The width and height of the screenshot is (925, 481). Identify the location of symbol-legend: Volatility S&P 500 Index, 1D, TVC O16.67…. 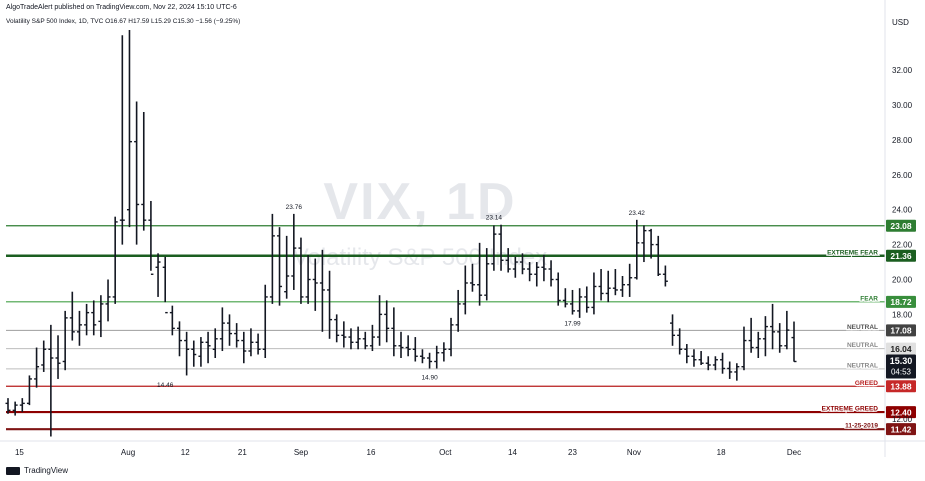
(123, 21).